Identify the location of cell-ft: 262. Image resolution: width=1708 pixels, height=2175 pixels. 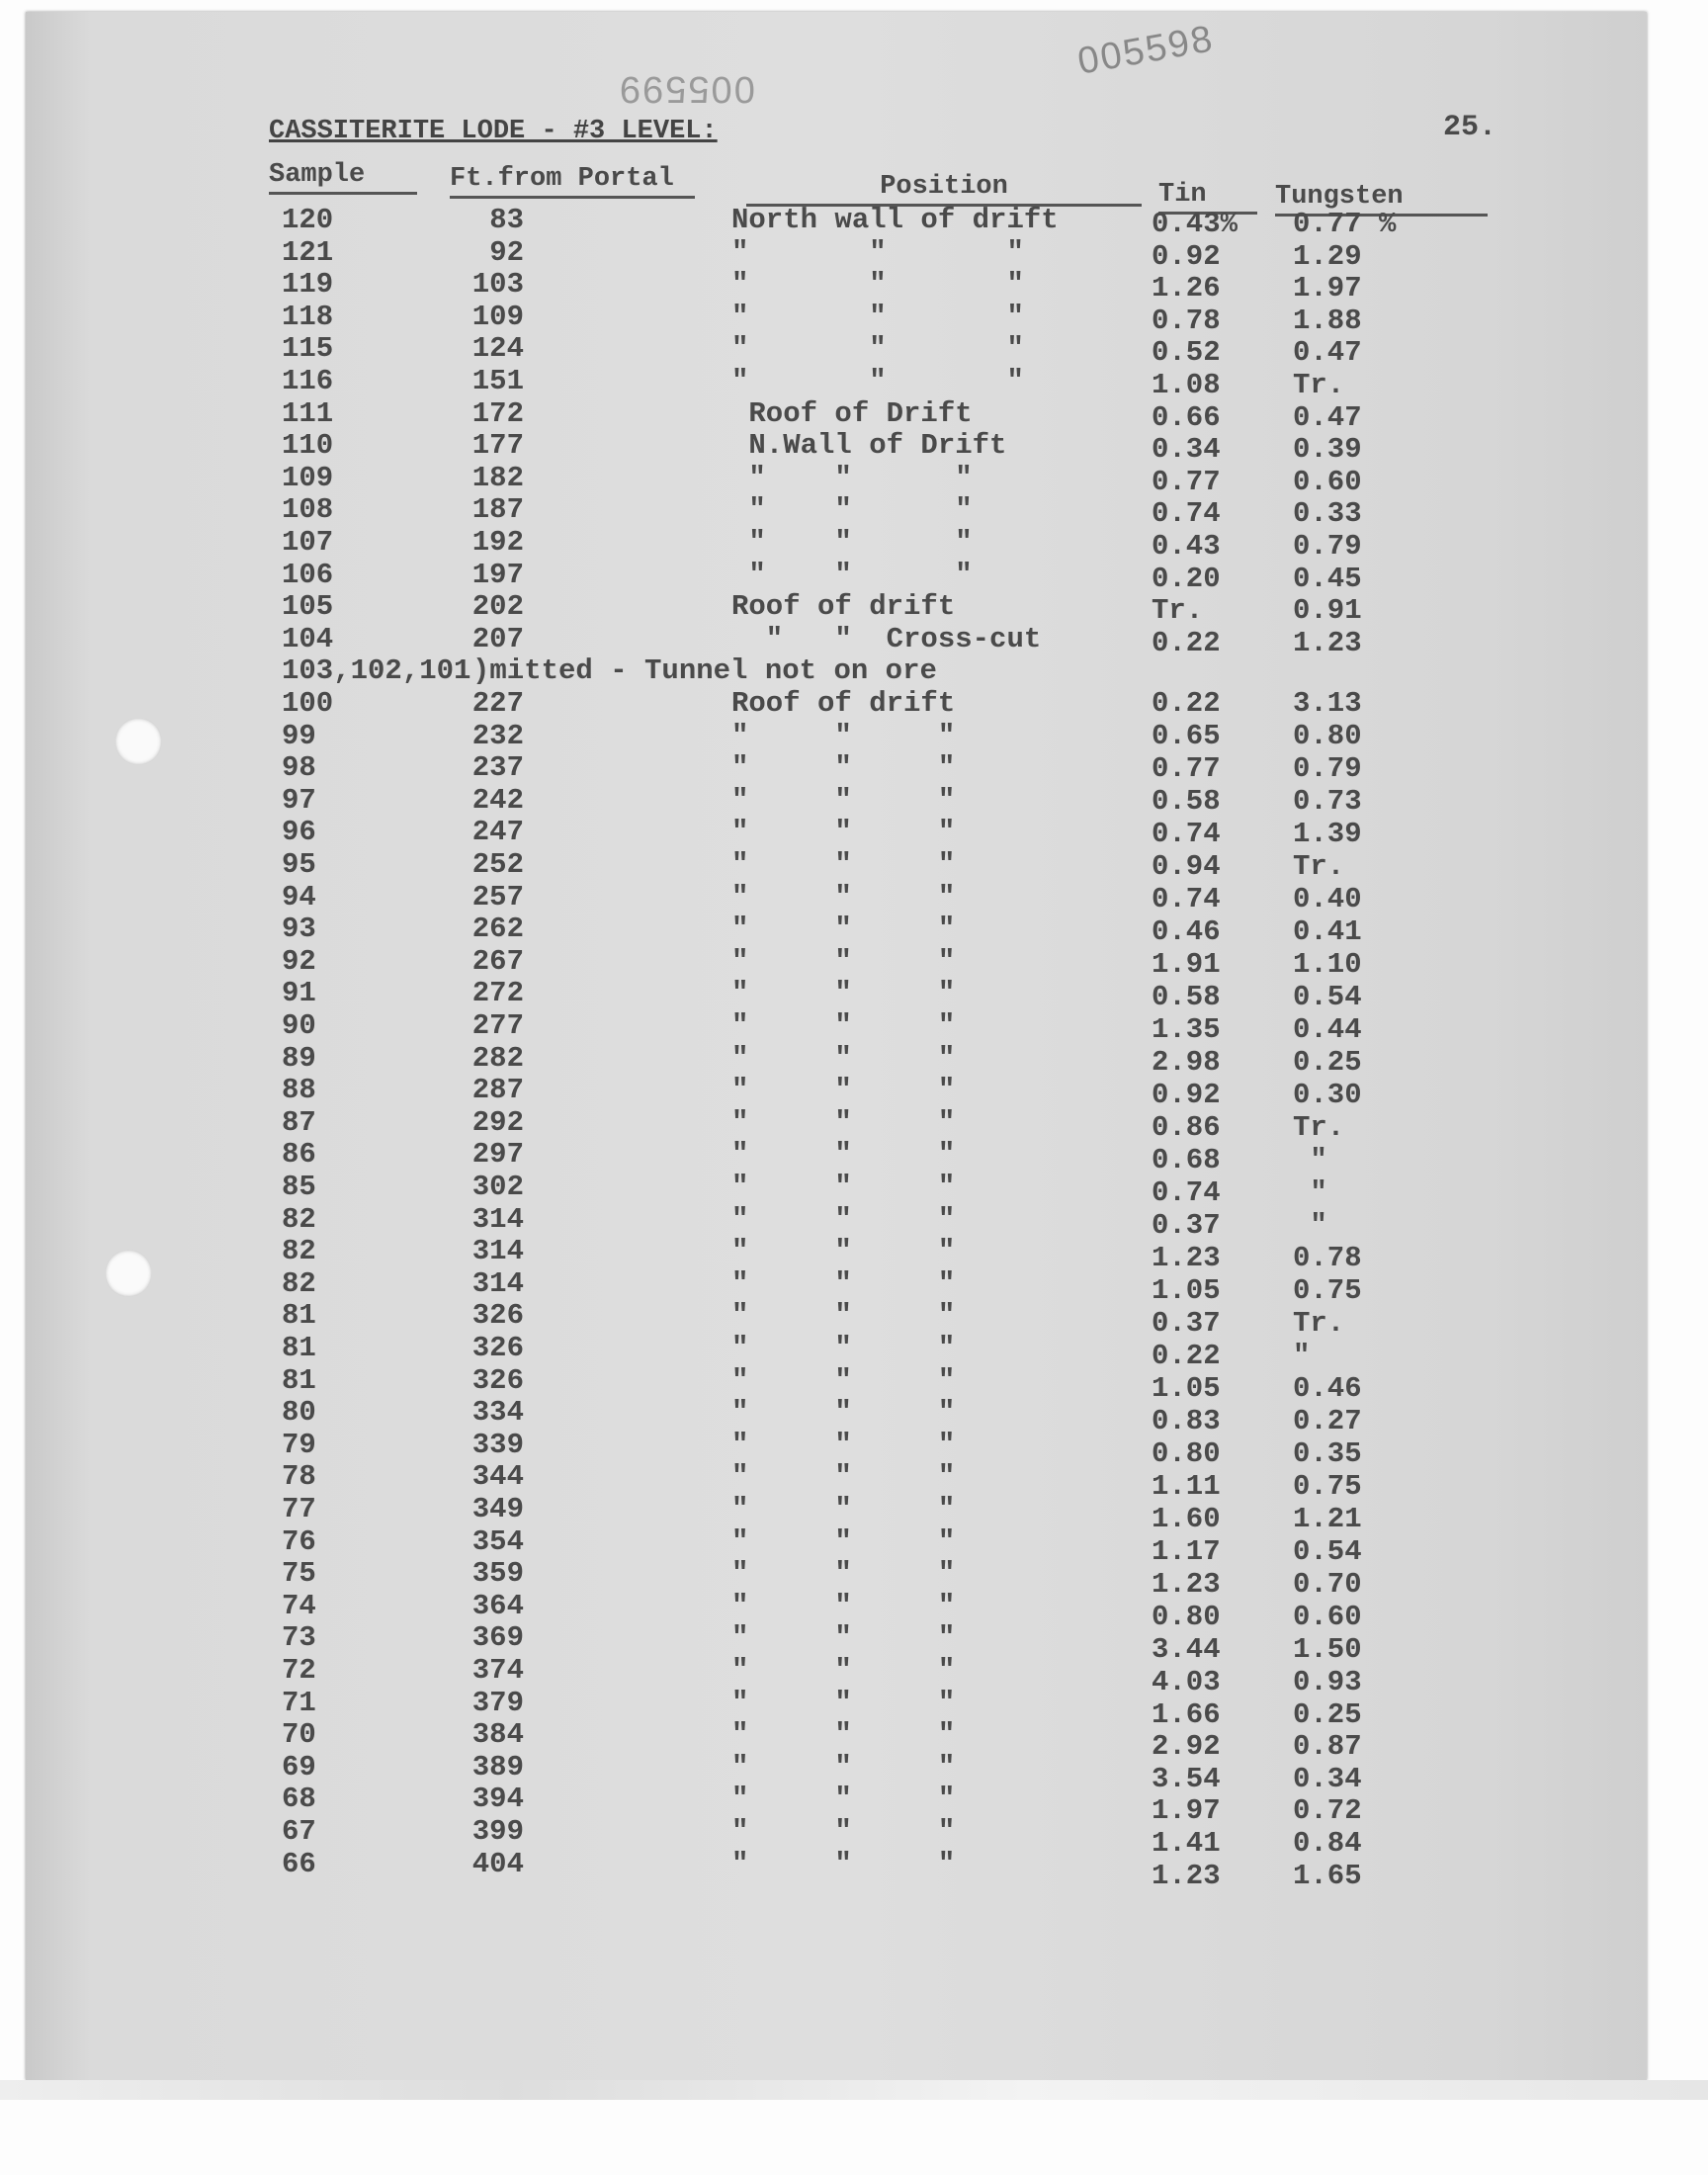
(497, 930).